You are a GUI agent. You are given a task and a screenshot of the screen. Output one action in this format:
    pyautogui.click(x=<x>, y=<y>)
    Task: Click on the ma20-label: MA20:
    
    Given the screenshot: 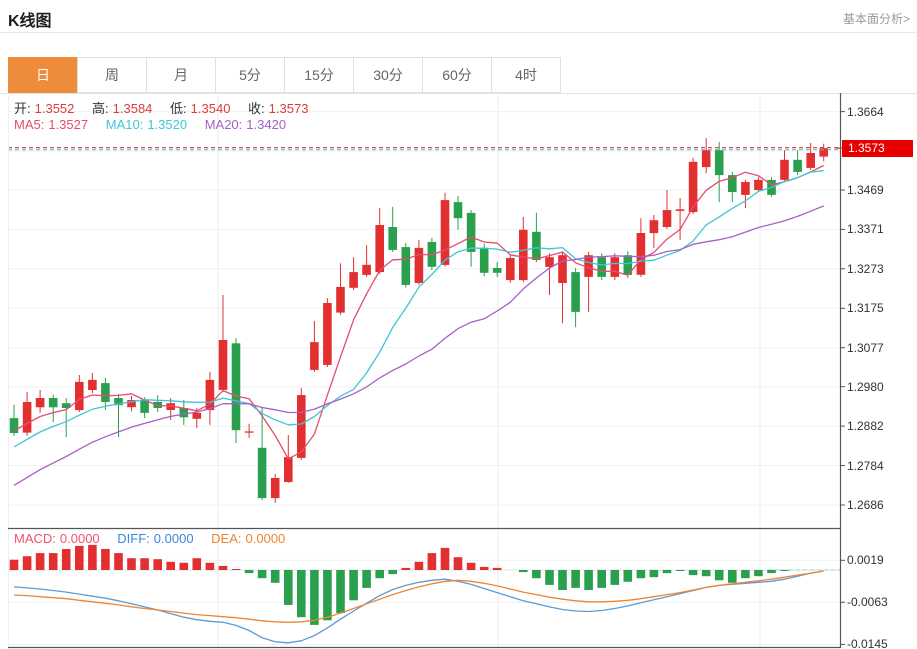 What is the action you would take?
    pyautogui.click(x=223, y=124)
    